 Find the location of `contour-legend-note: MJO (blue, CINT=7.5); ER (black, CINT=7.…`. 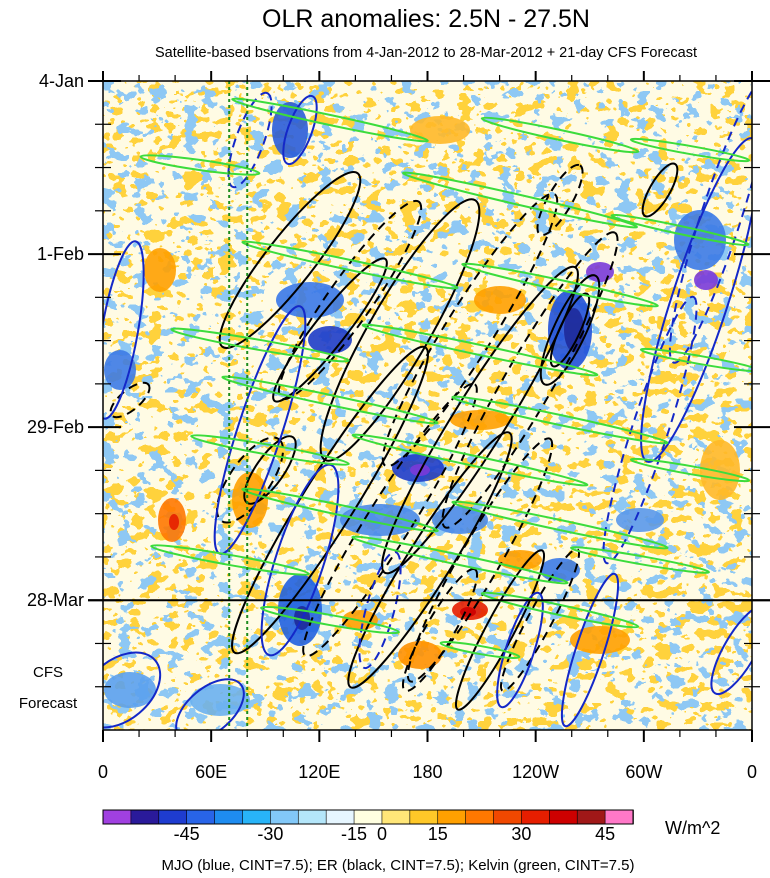

contour-legend-note: MJO (blue, CINT=7.5); ER (black, CINT=7.… is located at coordinates (397, 865).